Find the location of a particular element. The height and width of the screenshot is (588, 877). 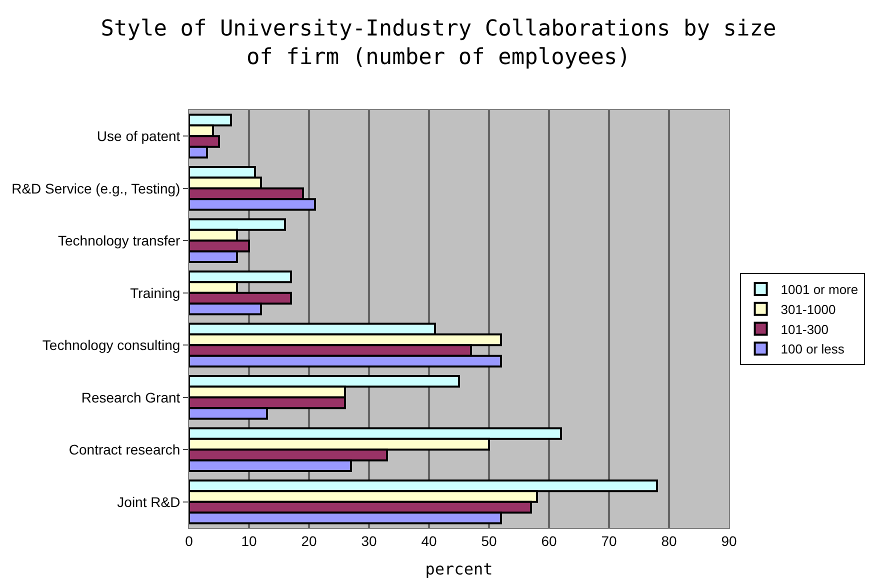

y-tick-label: Joint R&D is located at coordinates (148, 502).